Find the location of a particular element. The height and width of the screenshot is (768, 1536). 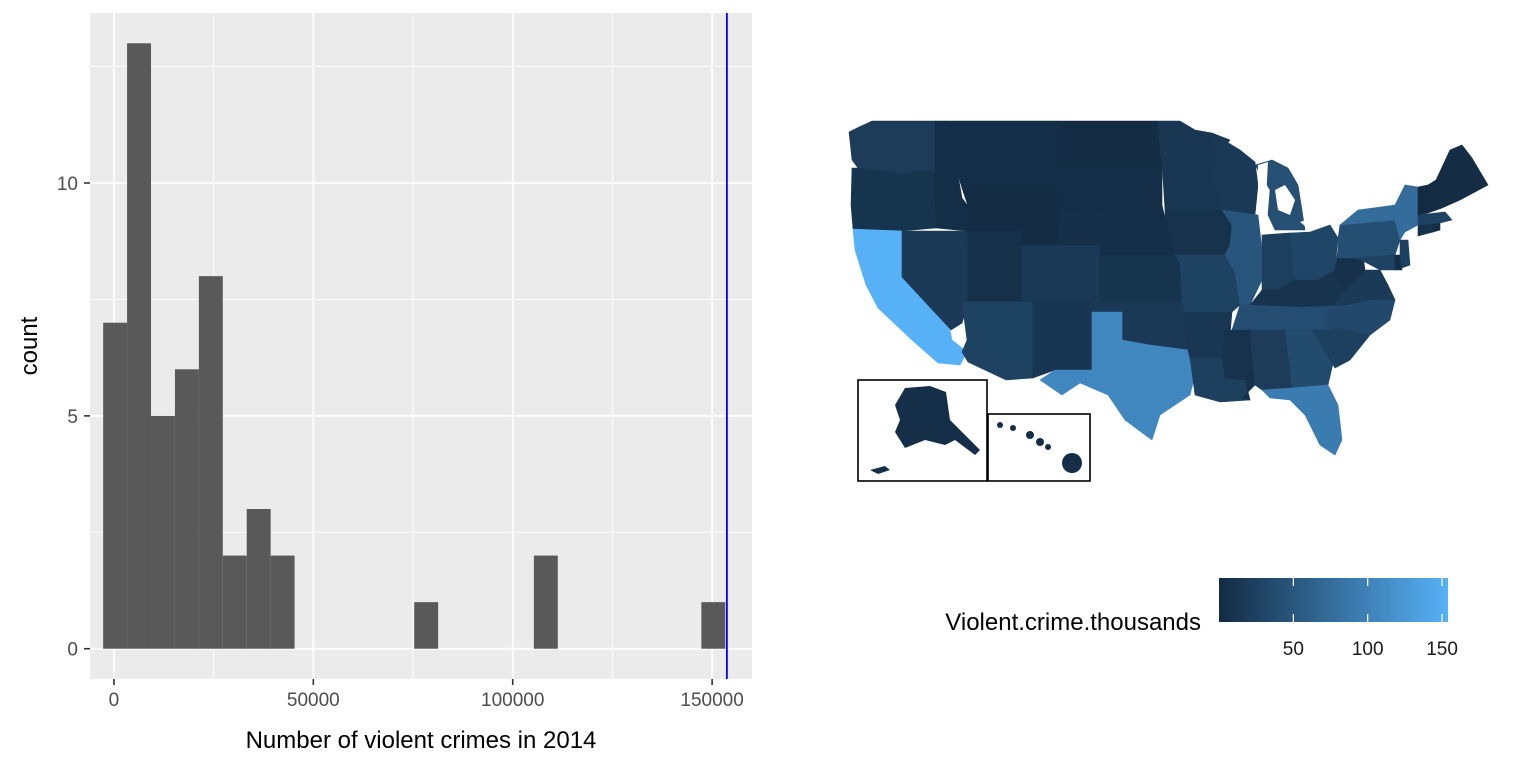

state-ohio is located at coordinates (1314, 252).